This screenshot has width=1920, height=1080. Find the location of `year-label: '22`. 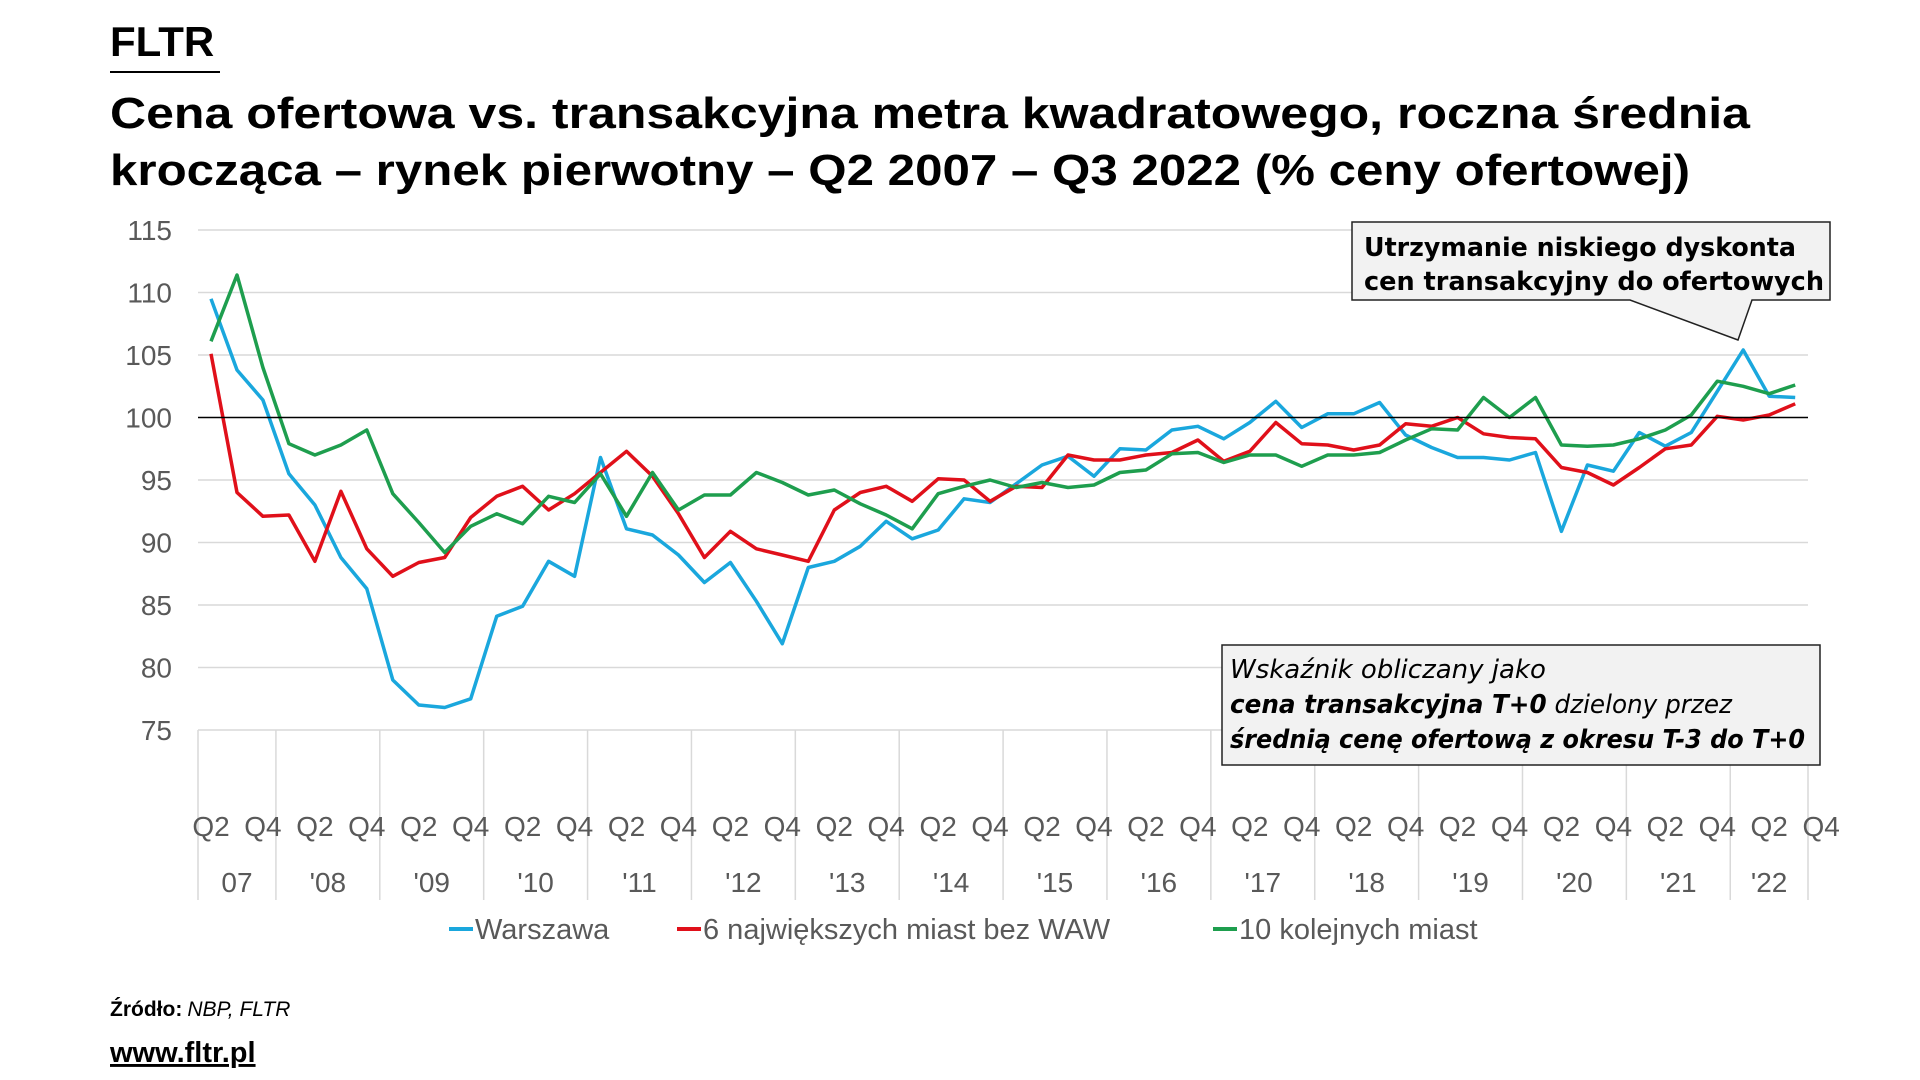

year-label: '22 is located at coordinates (1769, 882).